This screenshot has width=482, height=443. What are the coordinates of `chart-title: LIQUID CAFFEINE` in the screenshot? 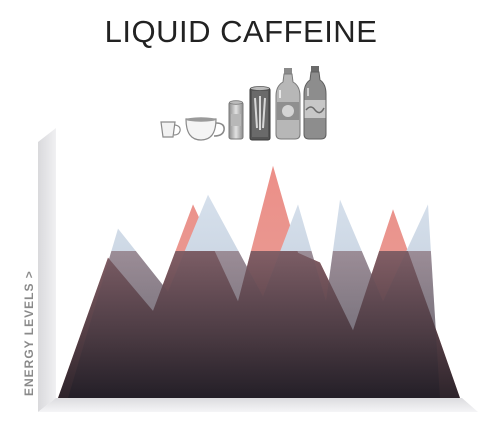 It's located at (241, 31).